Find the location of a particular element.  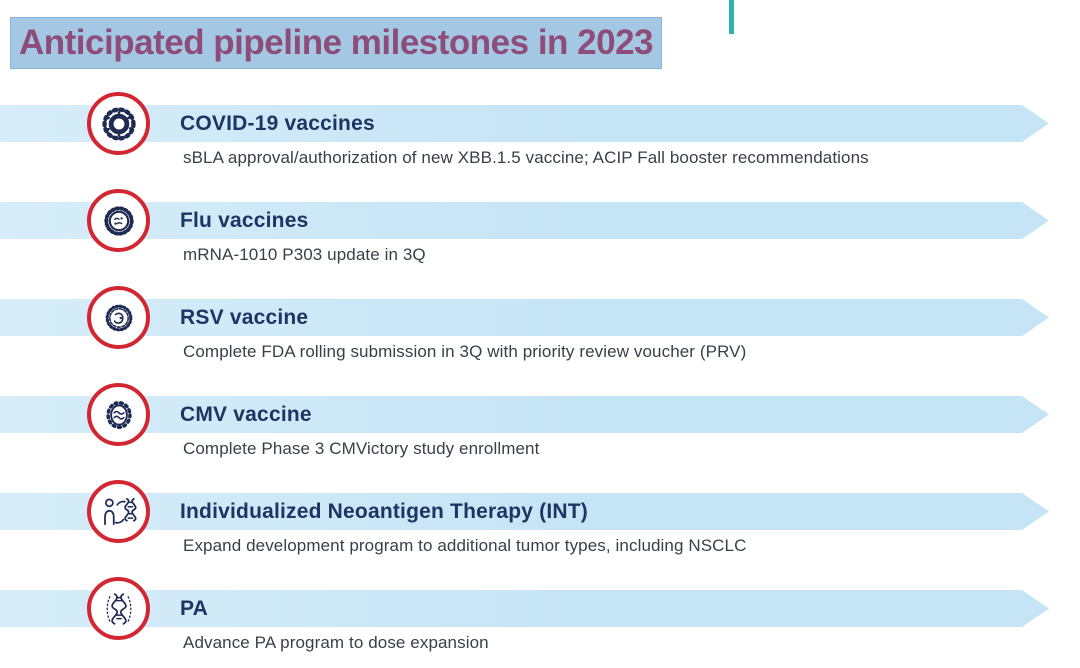

dna-helix-icon is located at coordinates (118, 608).